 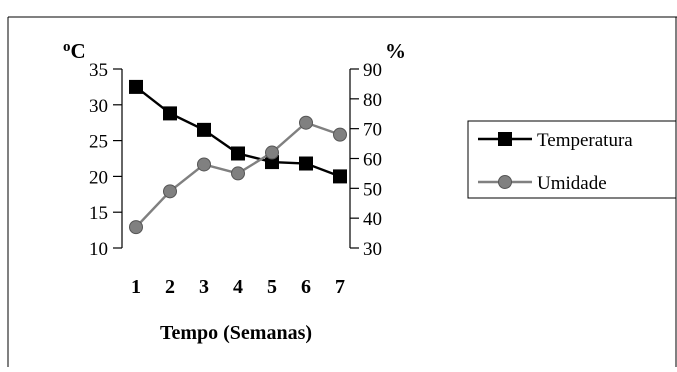 I want to click on left-tick-label: 30, so click(x=98, y=106).